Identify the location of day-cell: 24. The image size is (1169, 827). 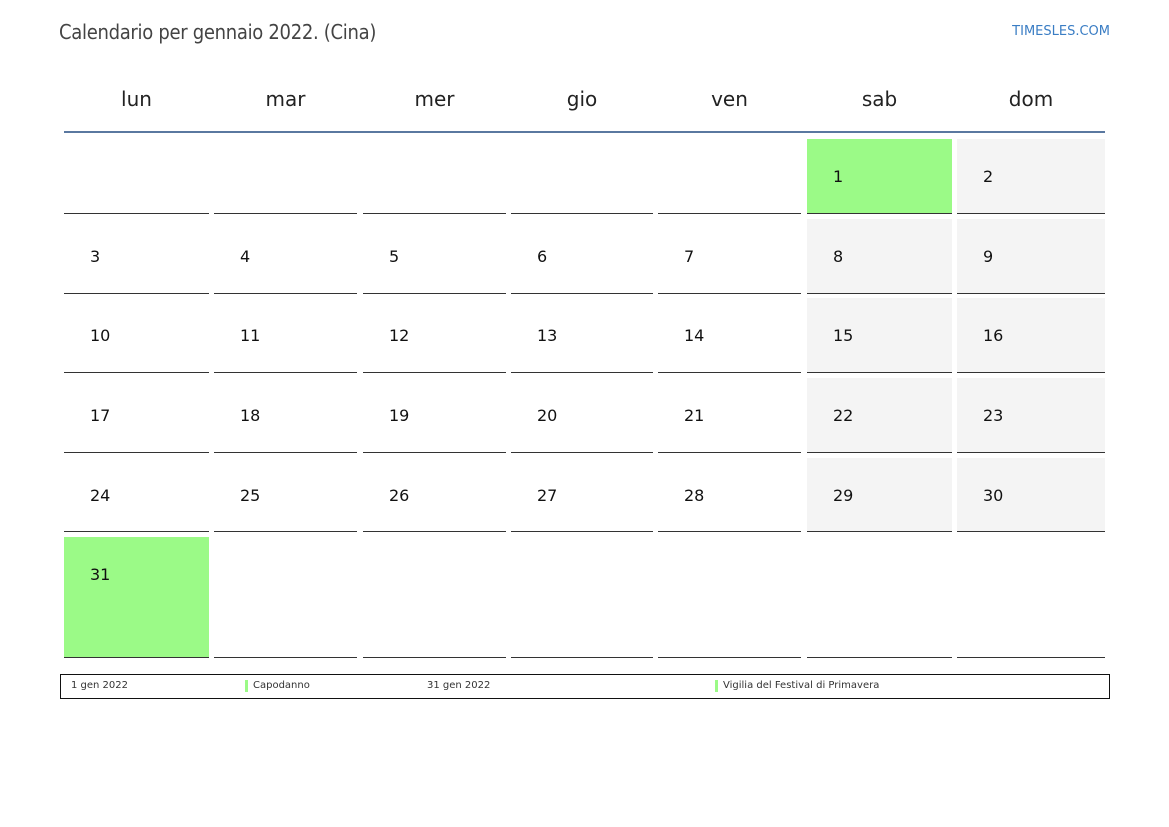
(136, 495).